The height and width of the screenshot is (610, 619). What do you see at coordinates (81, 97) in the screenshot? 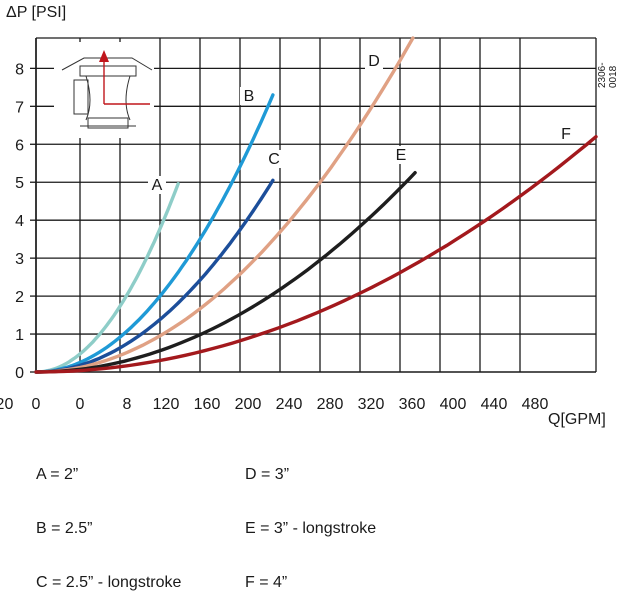
I see `icon-port-left` at bounding box center [81, 97].